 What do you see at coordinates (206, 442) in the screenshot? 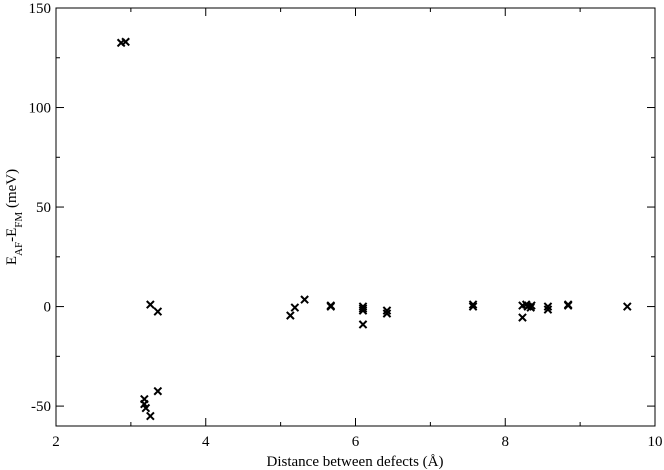
I see `x-tick-label: 4` at bounding box center [206, 442].